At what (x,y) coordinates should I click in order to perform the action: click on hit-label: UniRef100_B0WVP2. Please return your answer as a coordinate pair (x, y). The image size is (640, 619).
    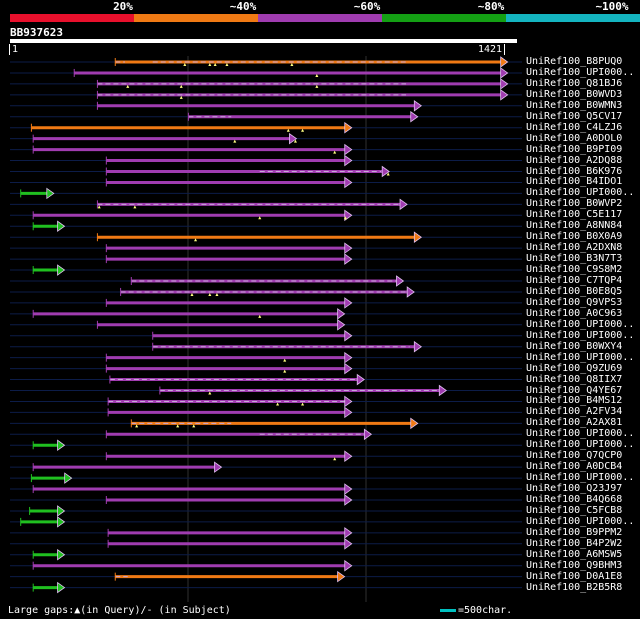
    Looking at the image, I should click on (574, 204).